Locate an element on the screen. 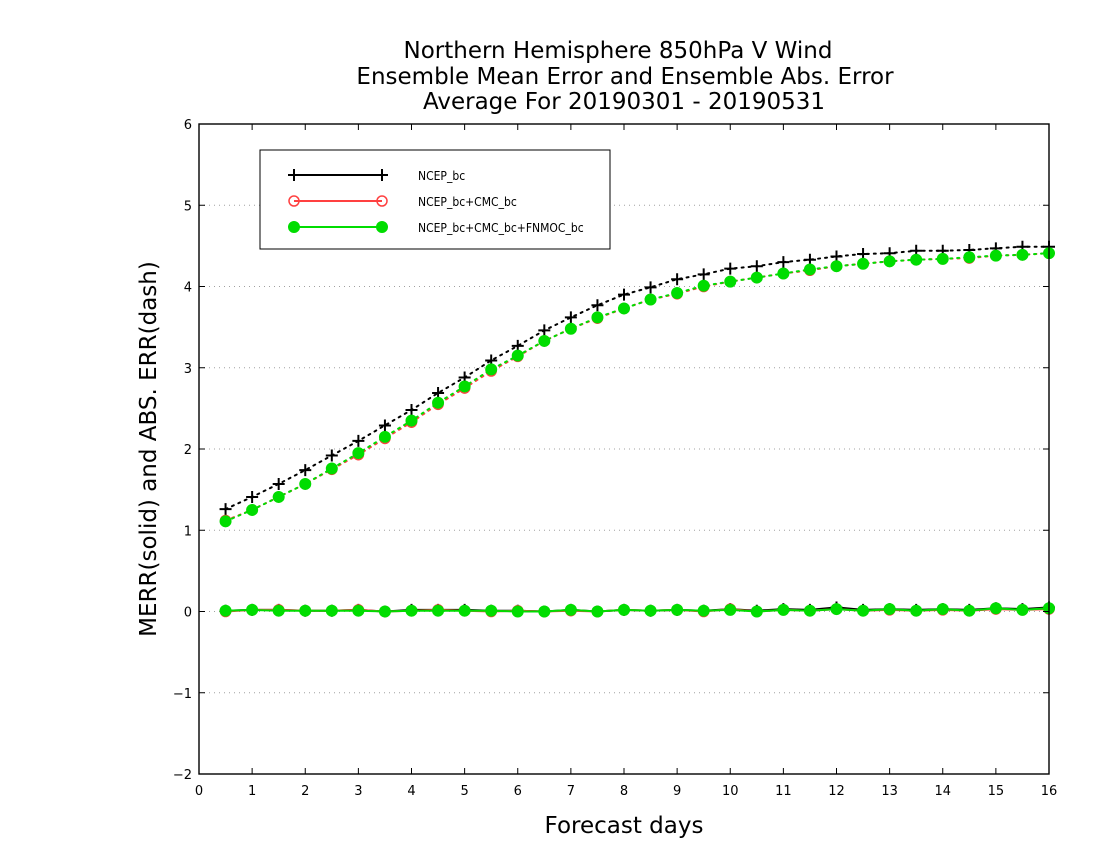 This screenshot has height=850, width=1100. y-tick-label: −1 is located at coordinates (182, 694).